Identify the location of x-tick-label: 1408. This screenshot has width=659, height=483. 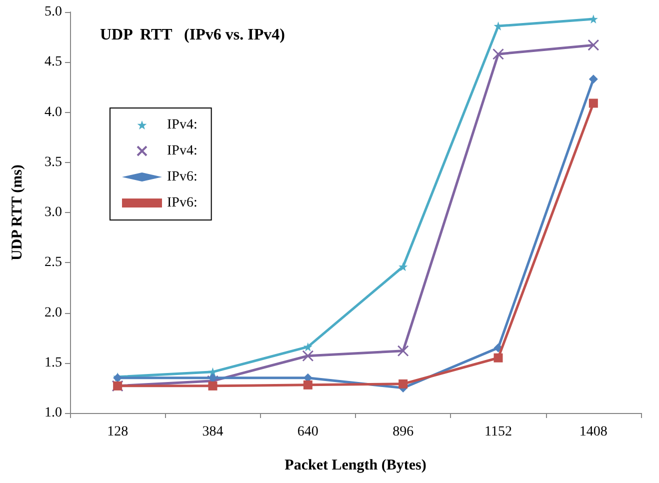
(593, 432).